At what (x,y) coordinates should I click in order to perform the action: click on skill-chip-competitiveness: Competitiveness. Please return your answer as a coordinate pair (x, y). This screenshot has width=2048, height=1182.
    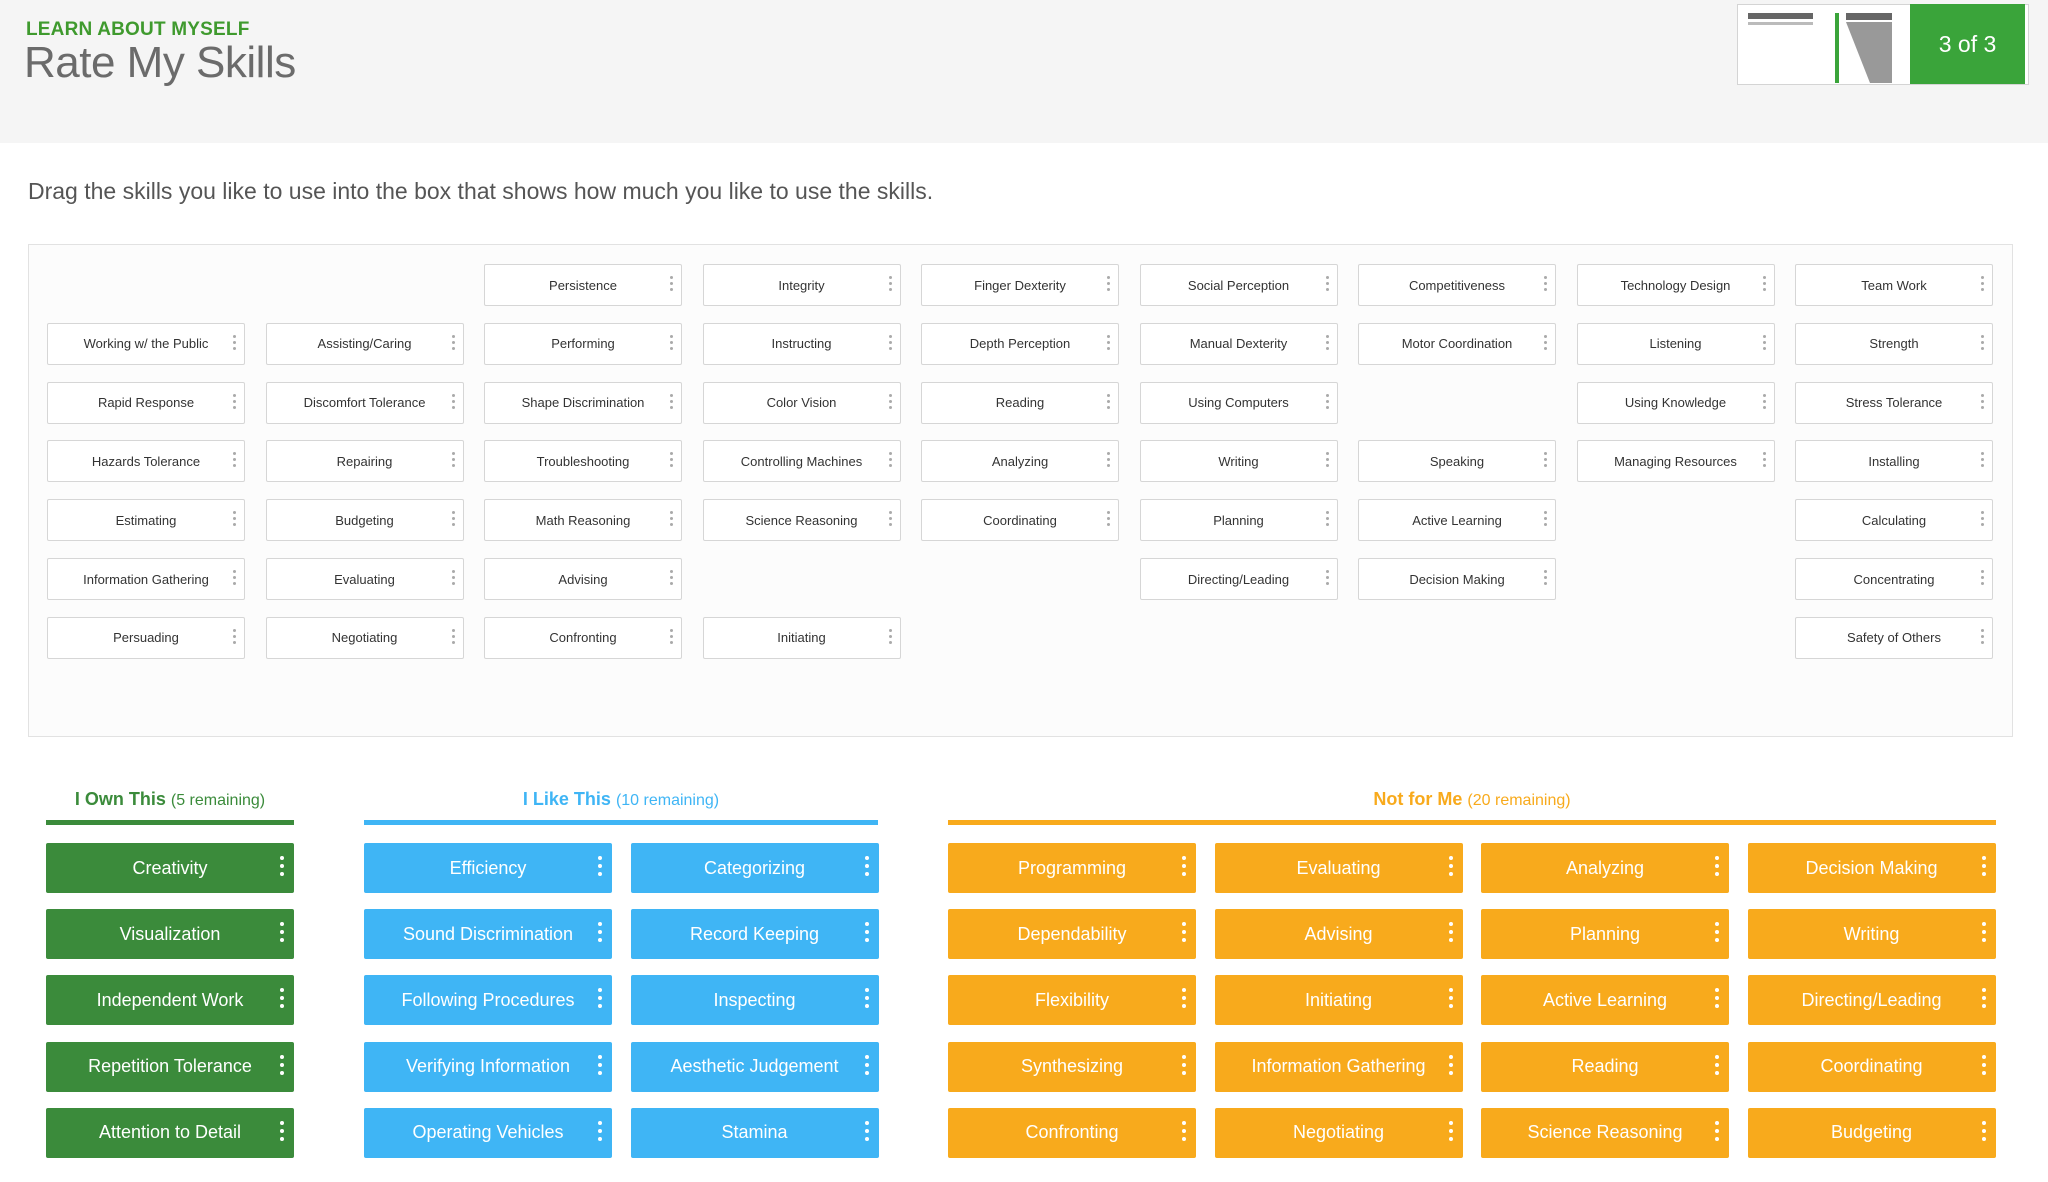
    Looking at the image, I should click on (1457, 285).